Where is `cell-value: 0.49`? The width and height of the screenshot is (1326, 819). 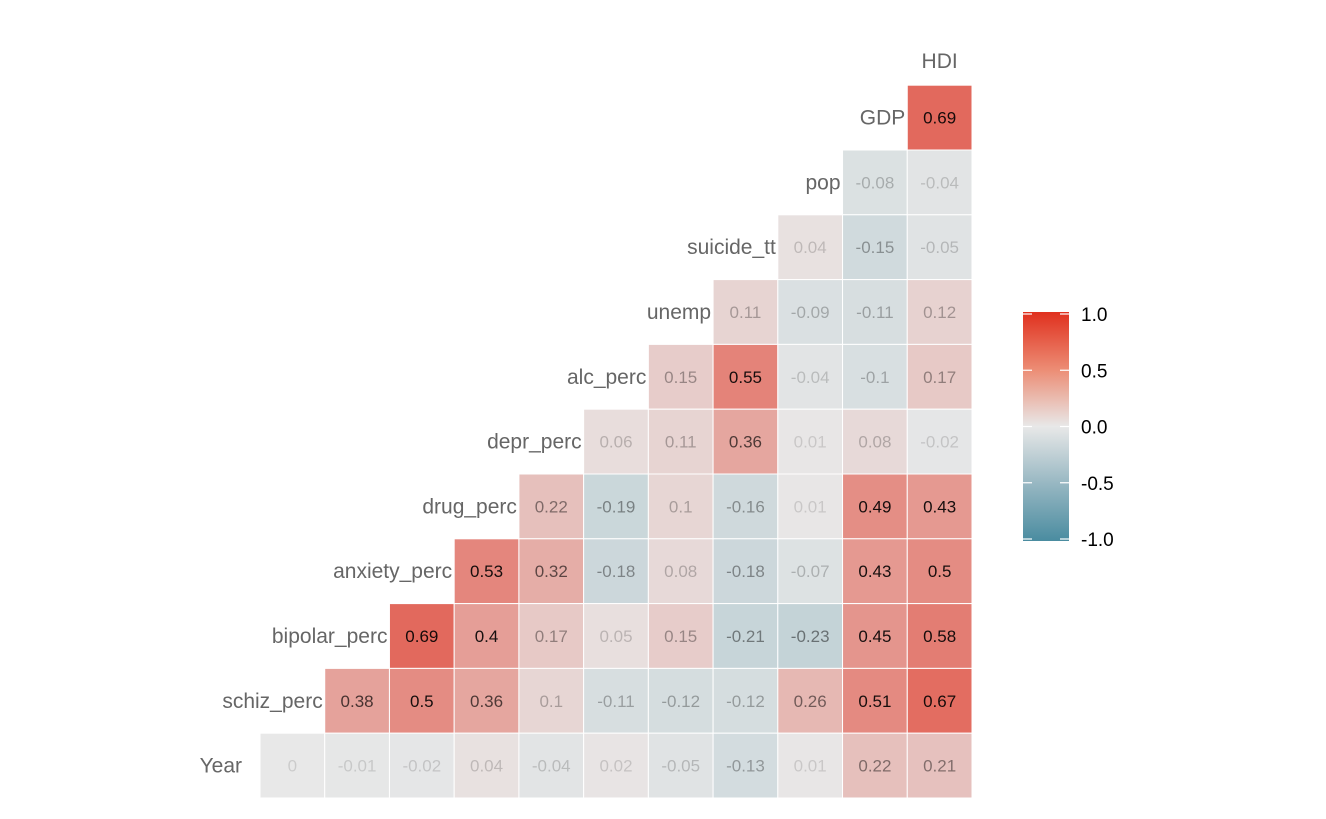
cell-value: 0.49 is located at coordinates (874, 506).